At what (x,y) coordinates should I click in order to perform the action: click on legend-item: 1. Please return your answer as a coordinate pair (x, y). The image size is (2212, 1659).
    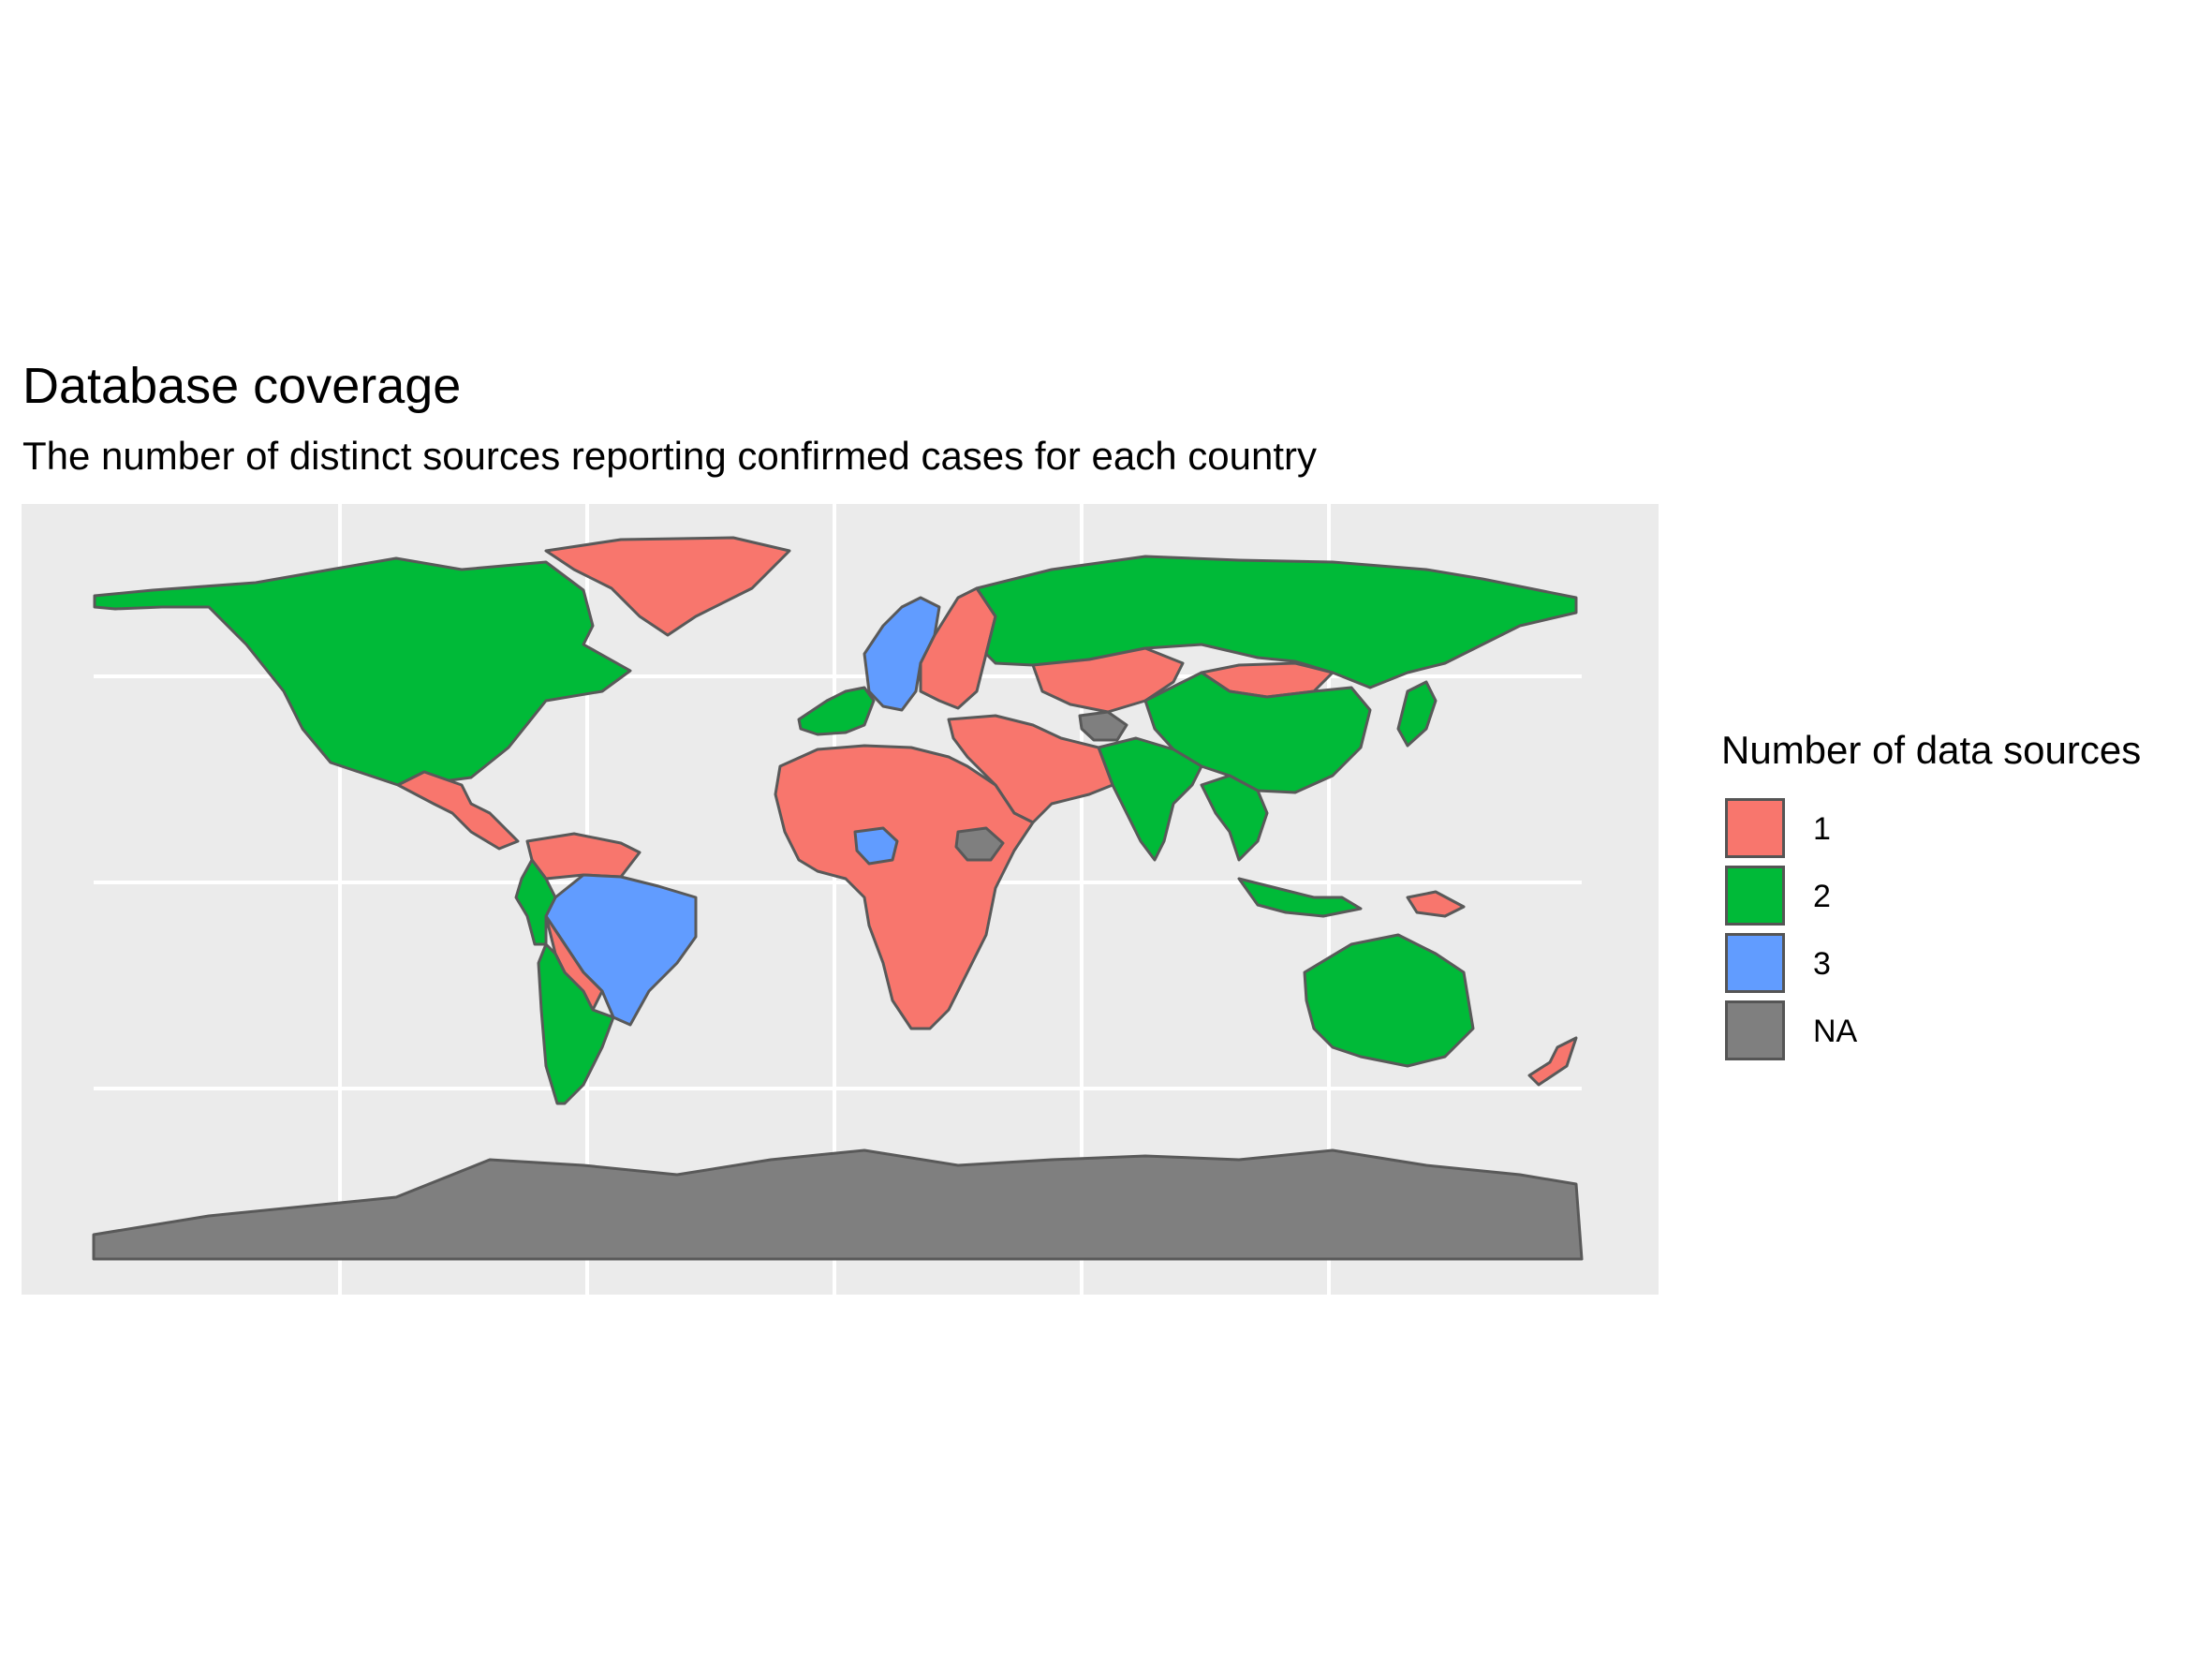
    Looking at the image, I should click on (1956, 832).